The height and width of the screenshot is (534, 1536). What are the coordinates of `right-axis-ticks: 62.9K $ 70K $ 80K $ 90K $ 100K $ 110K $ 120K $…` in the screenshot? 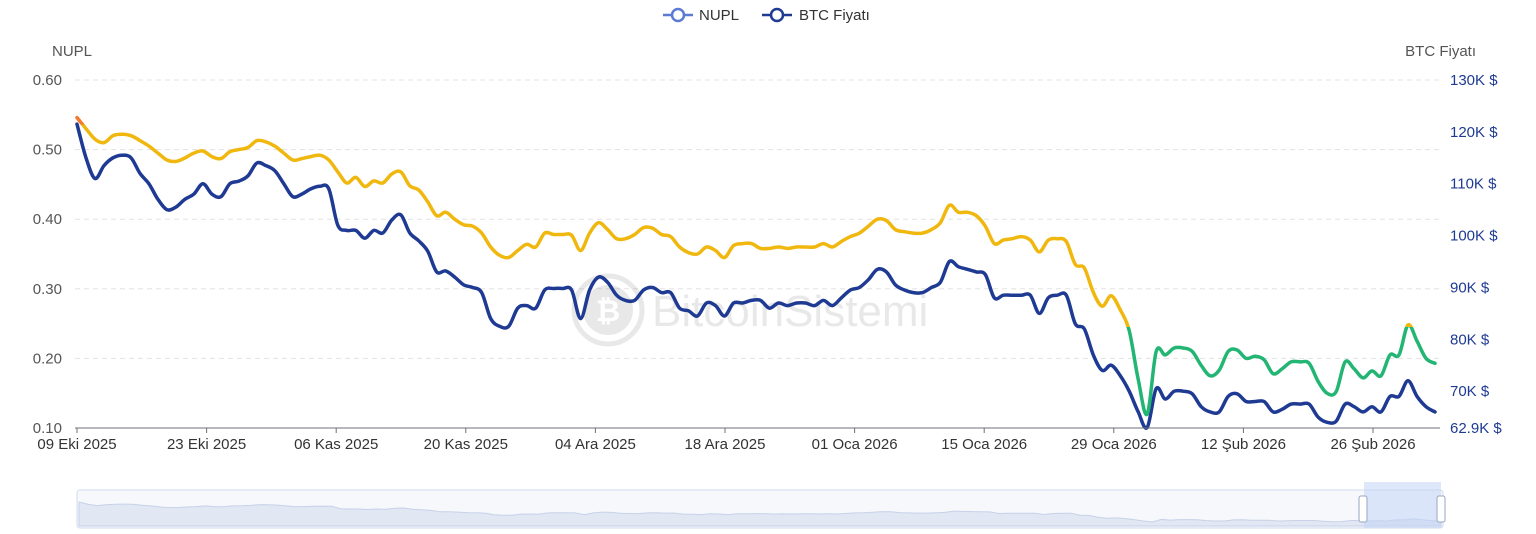 It's located at (1476, 254).